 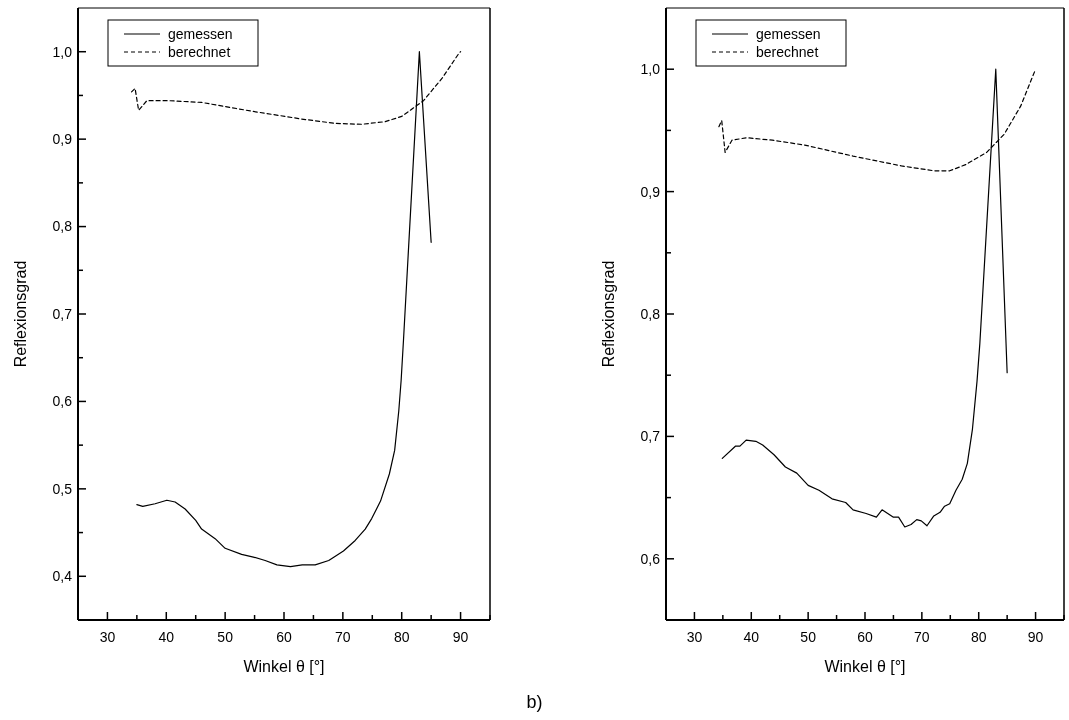 I want to click on y-tick-label: 0,4, so click(x=62, y=576).